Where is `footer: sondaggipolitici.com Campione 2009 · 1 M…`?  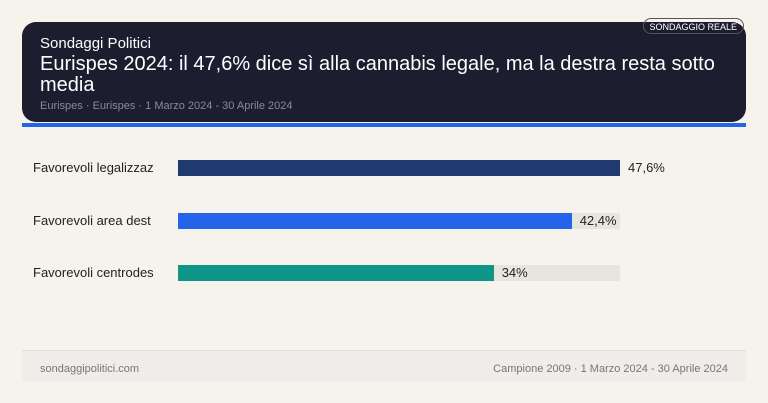 footer: sondaggipolitici.com Campione 2009 · 1 M… is located at coordinates (384, 366).